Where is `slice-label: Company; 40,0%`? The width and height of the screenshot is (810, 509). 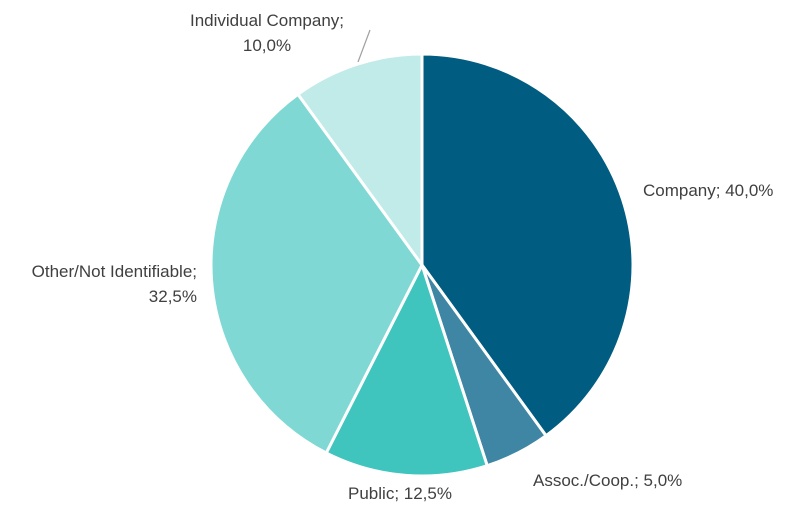
slice-label: Company; 40,0% is located at coordinates (708, 190).